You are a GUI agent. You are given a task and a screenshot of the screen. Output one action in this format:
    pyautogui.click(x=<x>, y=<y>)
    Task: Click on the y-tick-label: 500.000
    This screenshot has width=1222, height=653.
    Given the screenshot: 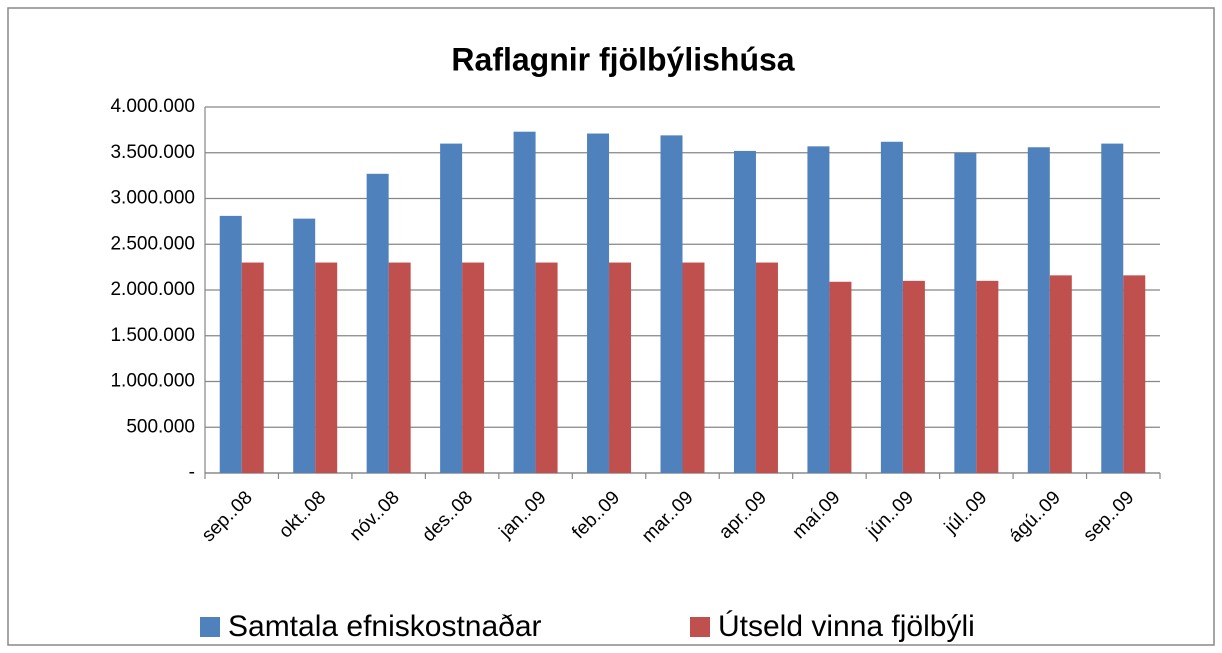 What is the action you would take?
    pyautogui.click(x=160, y=426)
    